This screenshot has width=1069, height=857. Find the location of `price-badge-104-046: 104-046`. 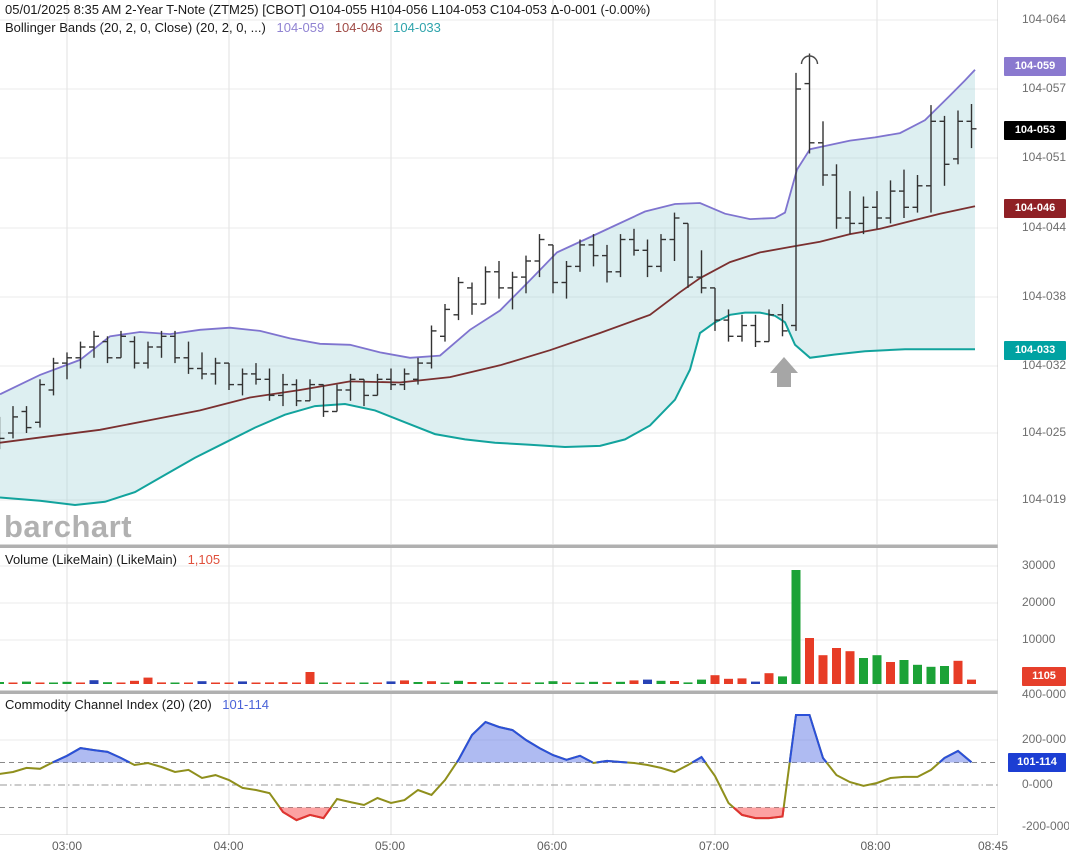

price-badge-104-046: 104-046 is located at coordinates (1035, 208).